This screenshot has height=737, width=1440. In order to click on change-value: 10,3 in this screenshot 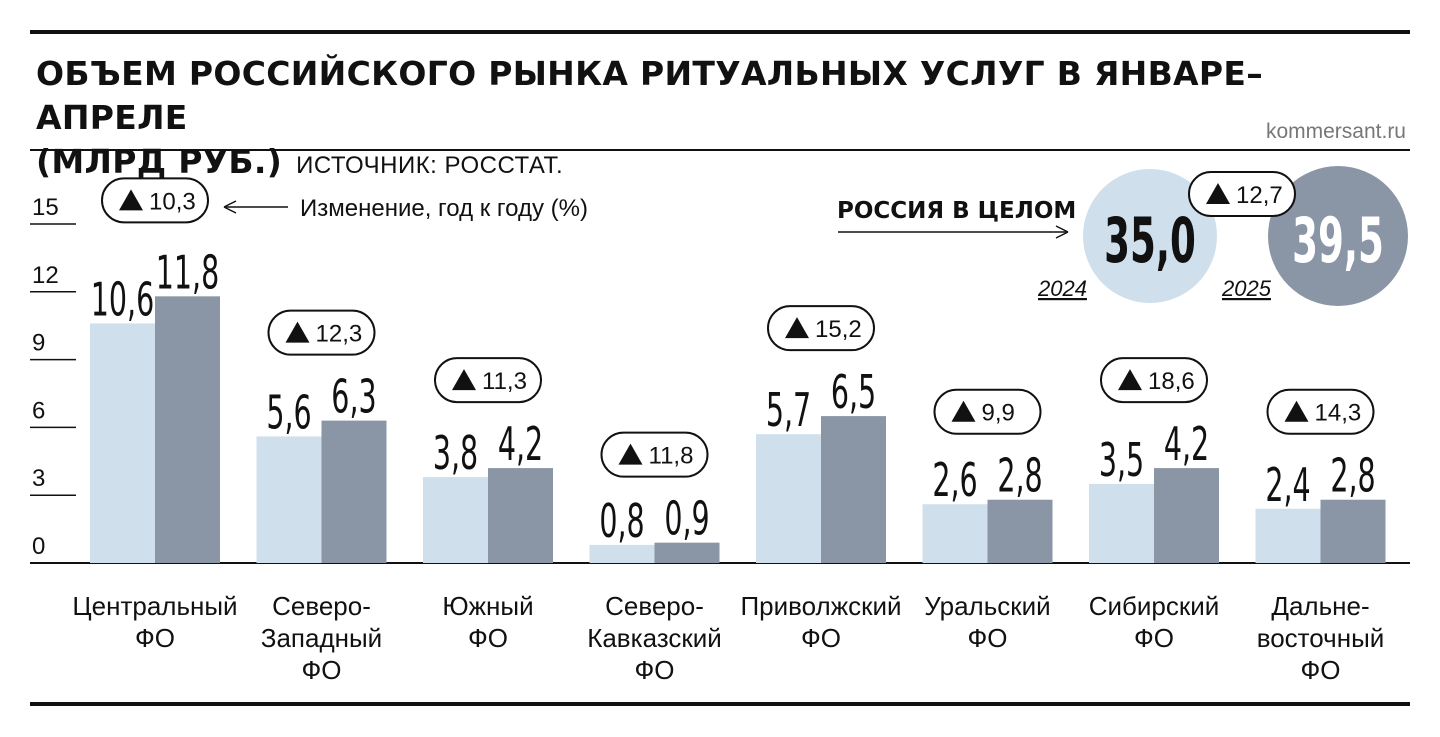, I will do `click(172, 201)`.